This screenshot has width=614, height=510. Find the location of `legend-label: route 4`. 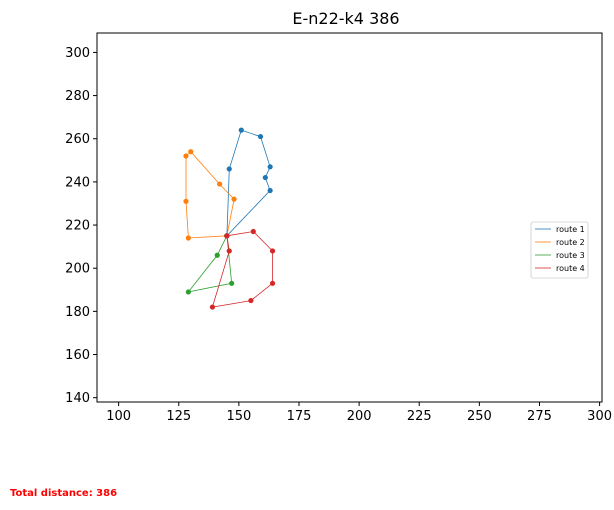

legend-label: route 4 is located at coordinates (570, 268).